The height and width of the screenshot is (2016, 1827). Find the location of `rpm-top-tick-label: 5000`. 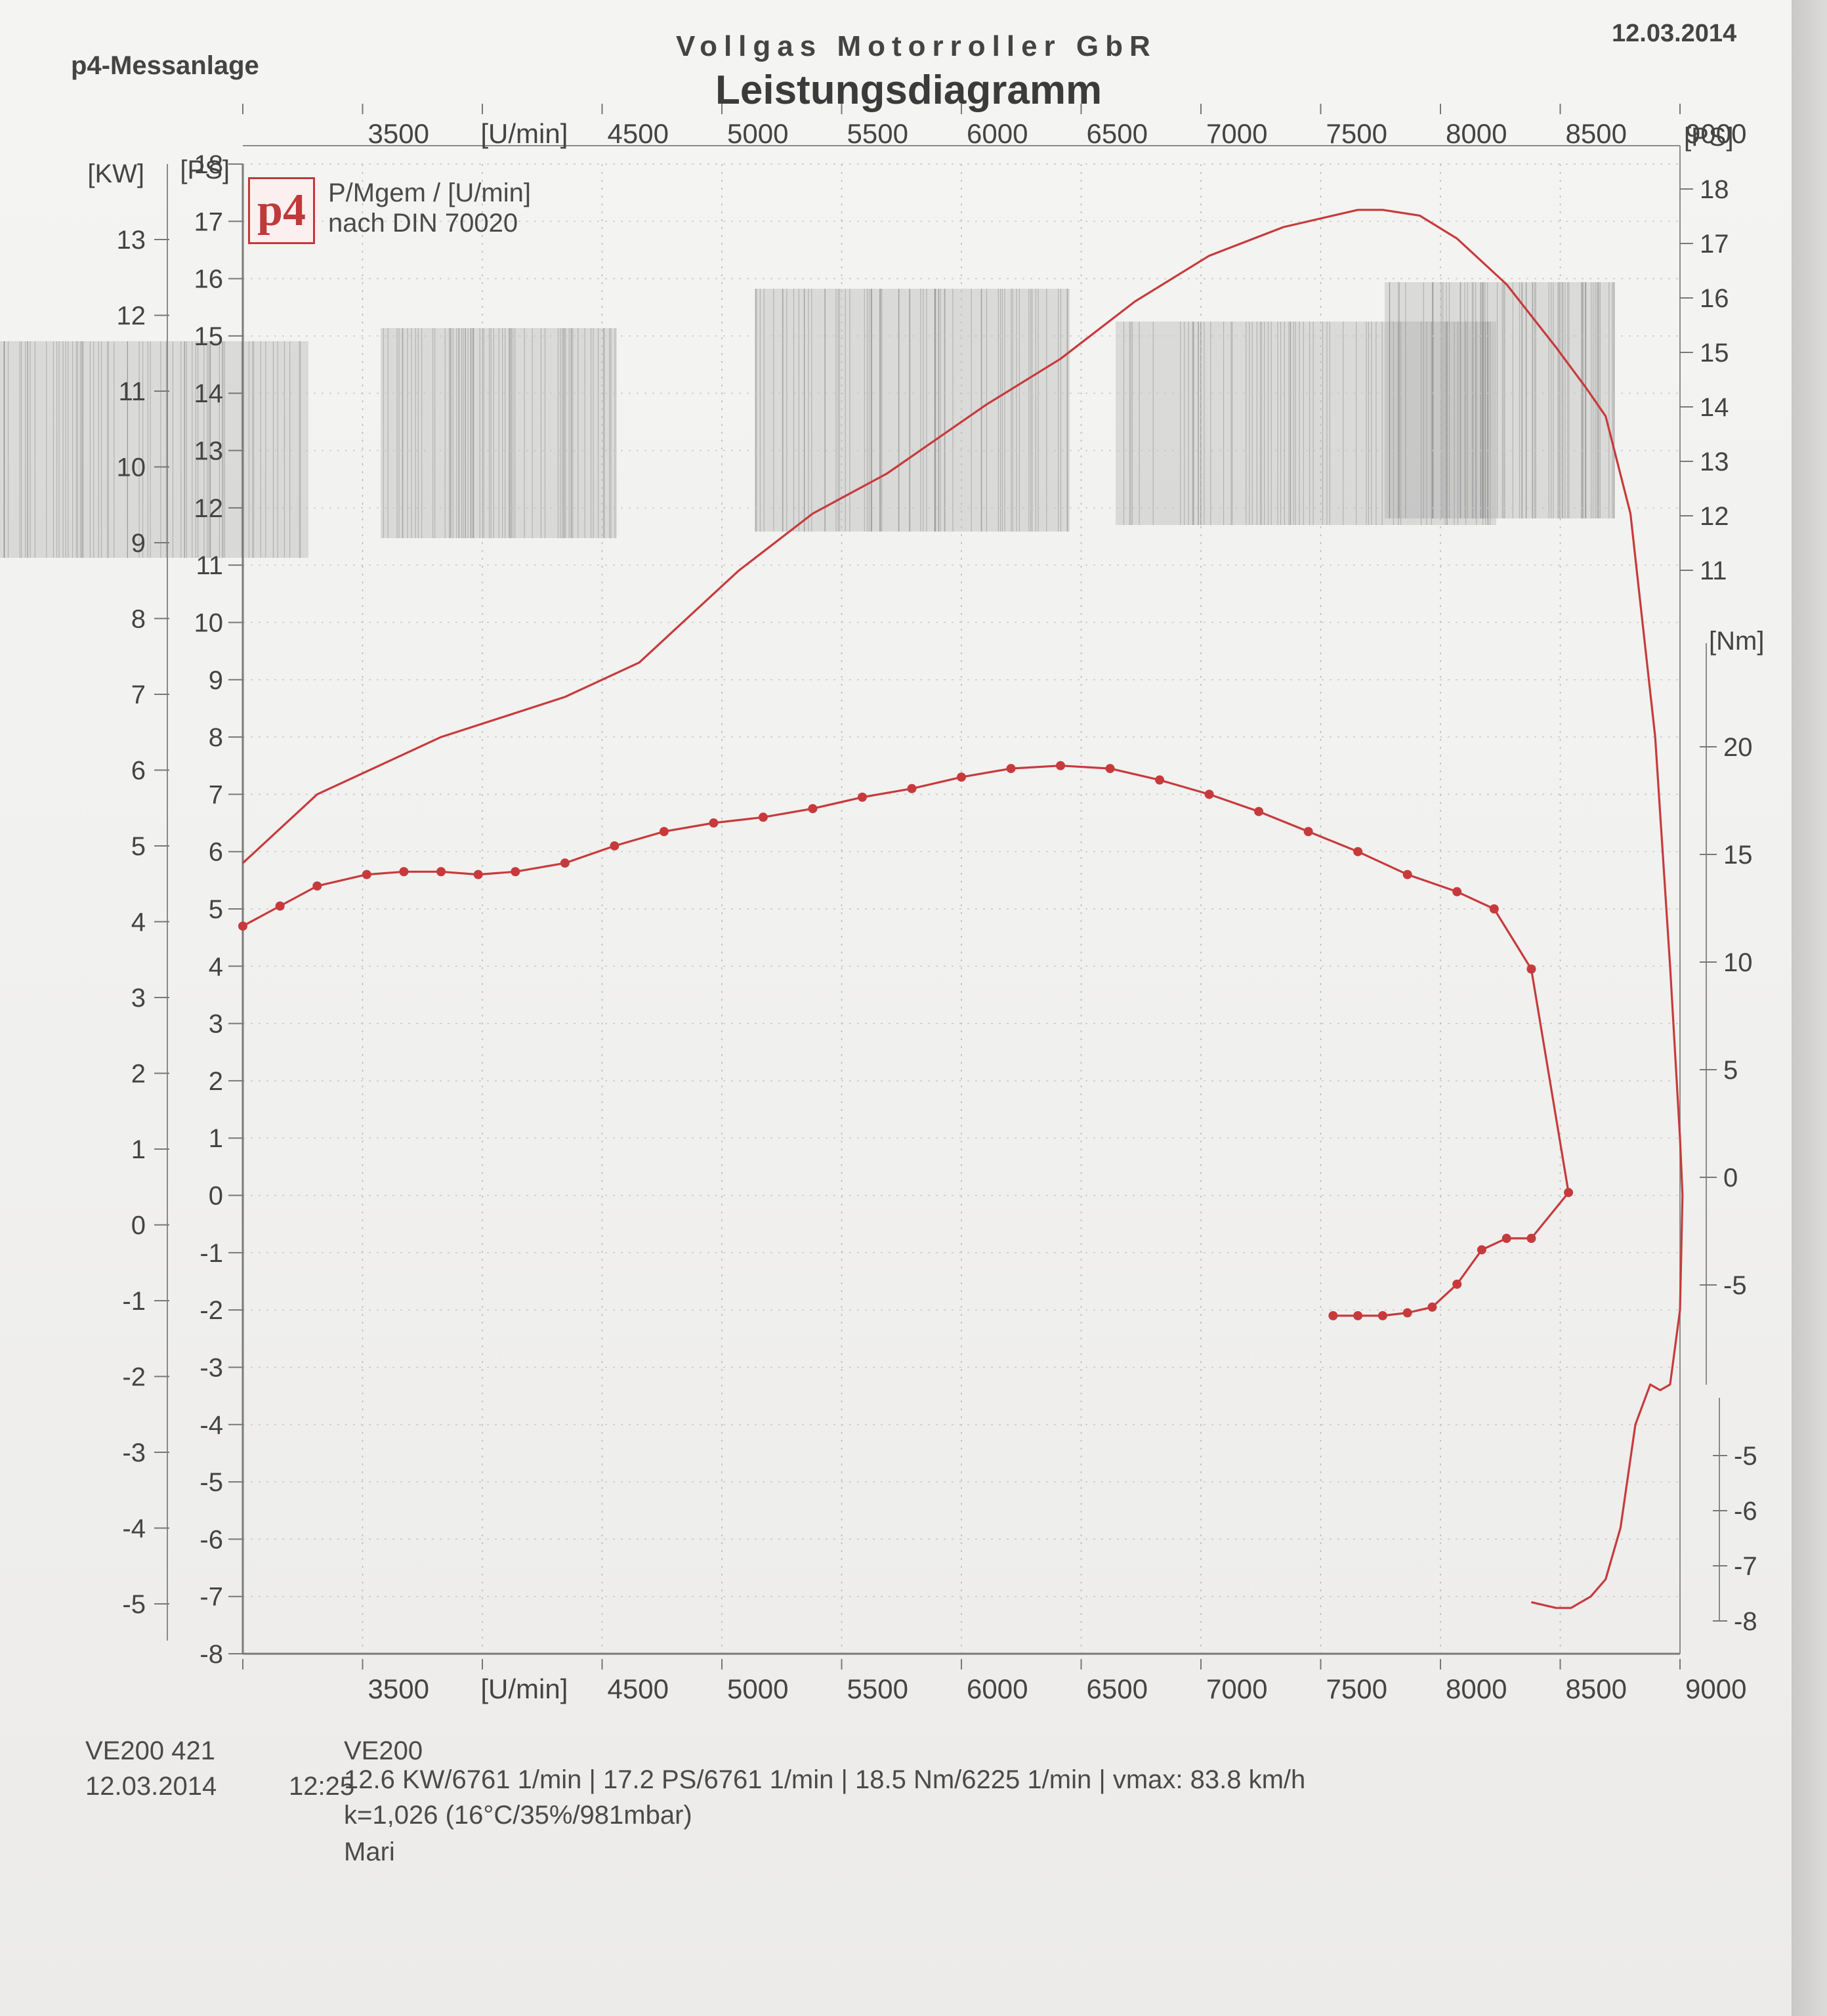

rpm-top-tick-label: 5000 is located at coordinates (757, 133).